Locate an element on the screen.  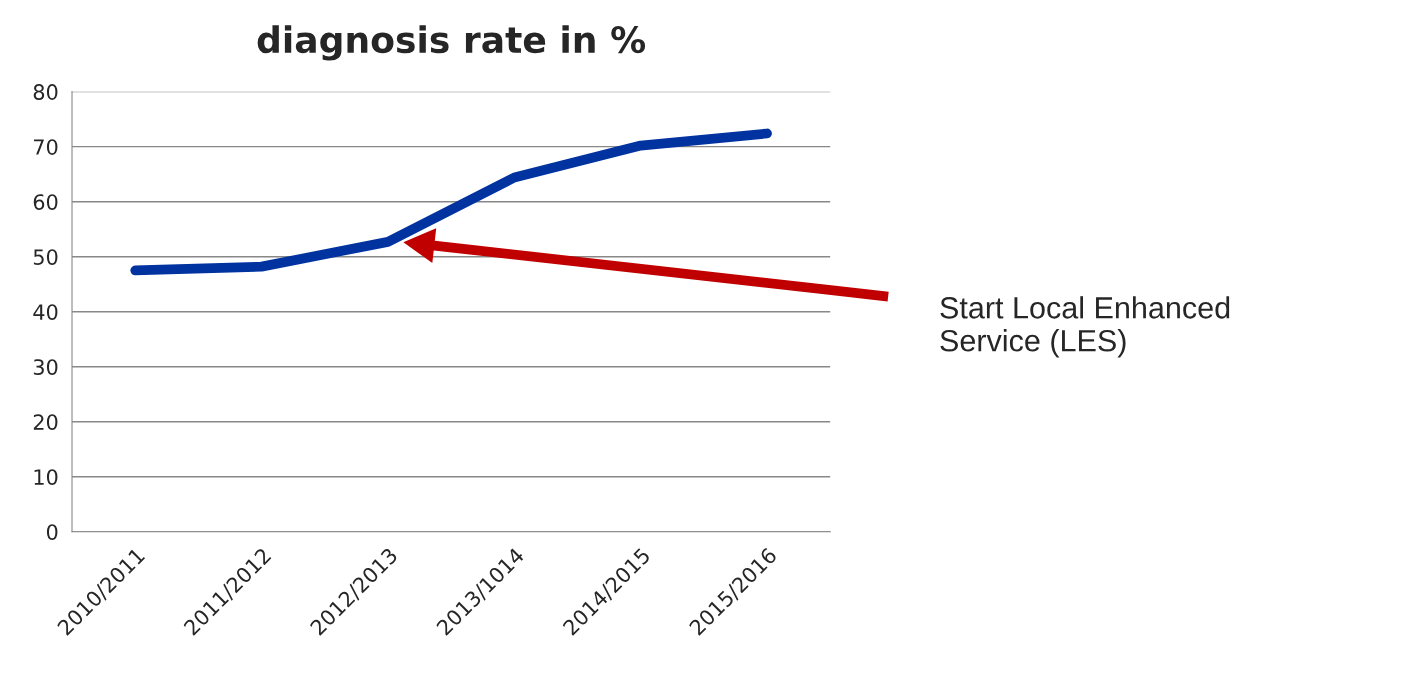
y-tick-label: 10 is located at coordinates (46, 477).